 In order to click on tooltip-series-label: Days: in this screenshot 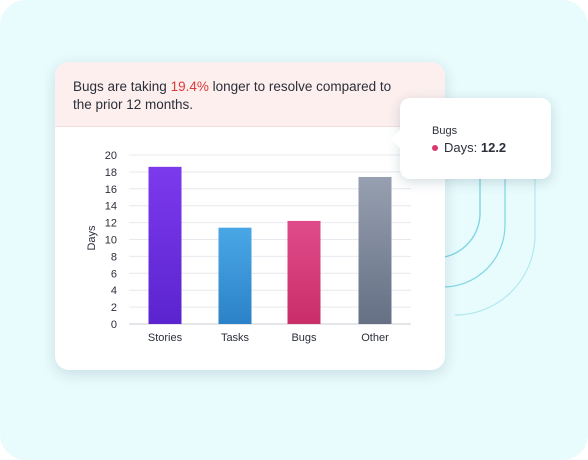, I will do `click(461, 147)`.